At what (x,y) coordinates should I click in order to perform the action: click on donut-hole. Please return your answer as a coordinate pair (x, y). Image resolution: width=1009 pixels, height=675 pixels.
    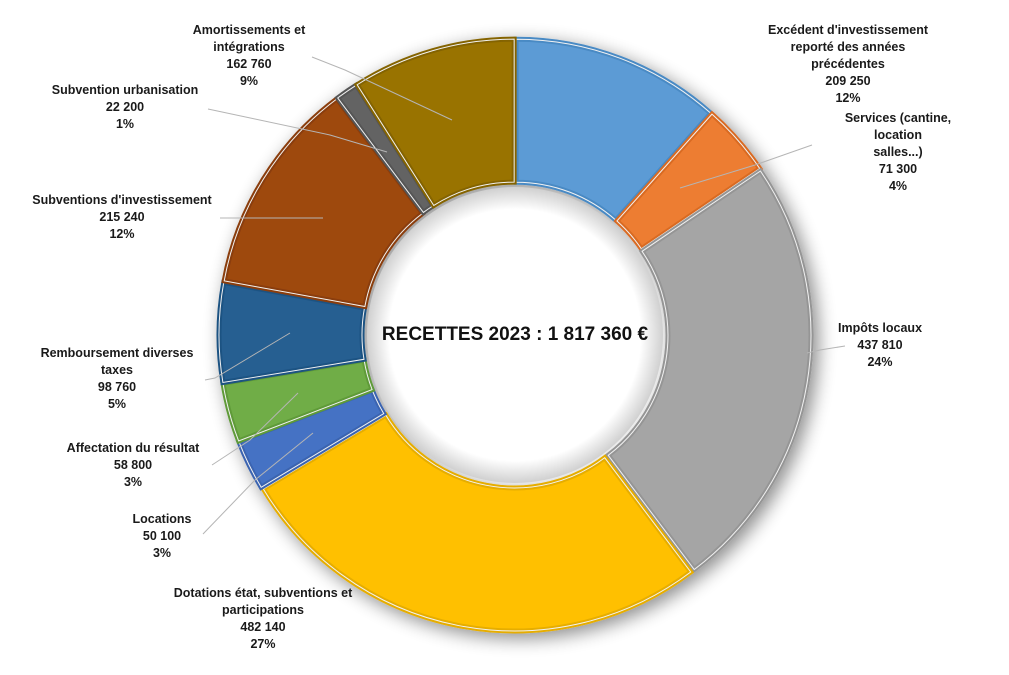
    Looking at the image, I should click on (515, 335).